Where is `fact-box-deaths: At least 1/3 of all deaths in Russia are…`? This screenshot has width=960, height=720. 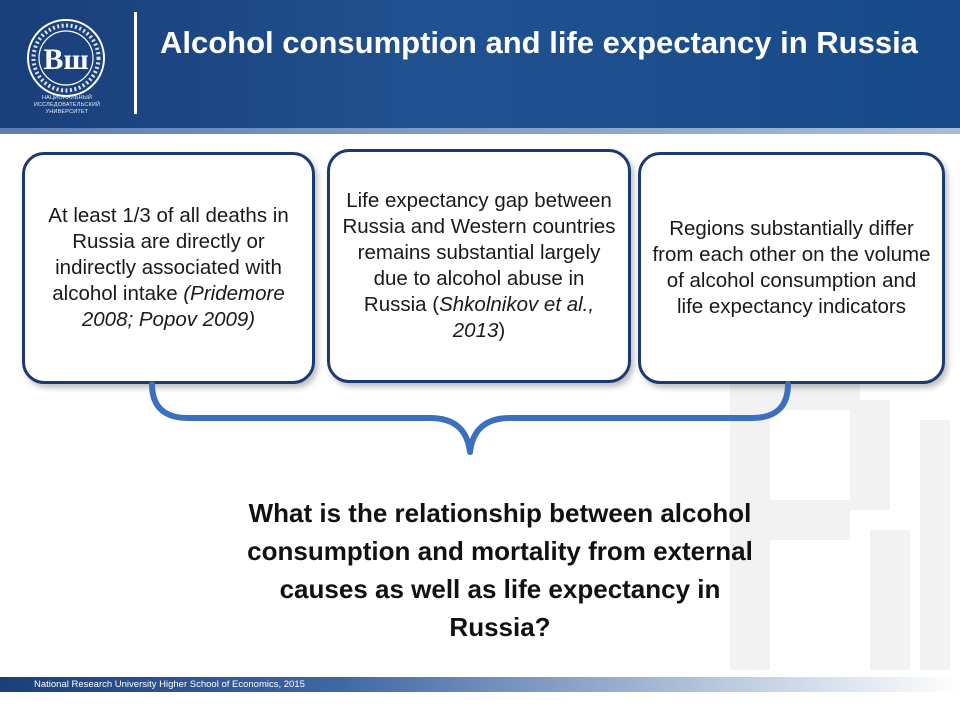
fact-box-deaths: At least 1/3 of all deaths in Russia are… is located at coordinates (168, 268).